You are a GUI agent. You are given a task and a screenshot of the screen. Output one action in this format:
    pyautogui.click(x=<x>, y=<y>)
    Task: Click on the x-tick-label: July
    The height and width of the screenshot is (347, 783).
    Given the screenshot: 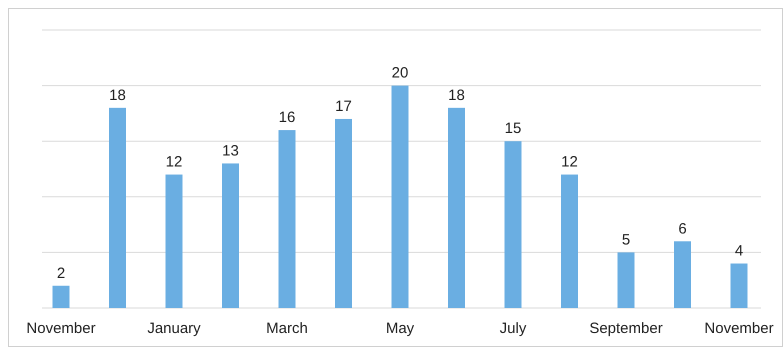 What is the action you would take?
    pyautogui.click(x=513, y=328)
    